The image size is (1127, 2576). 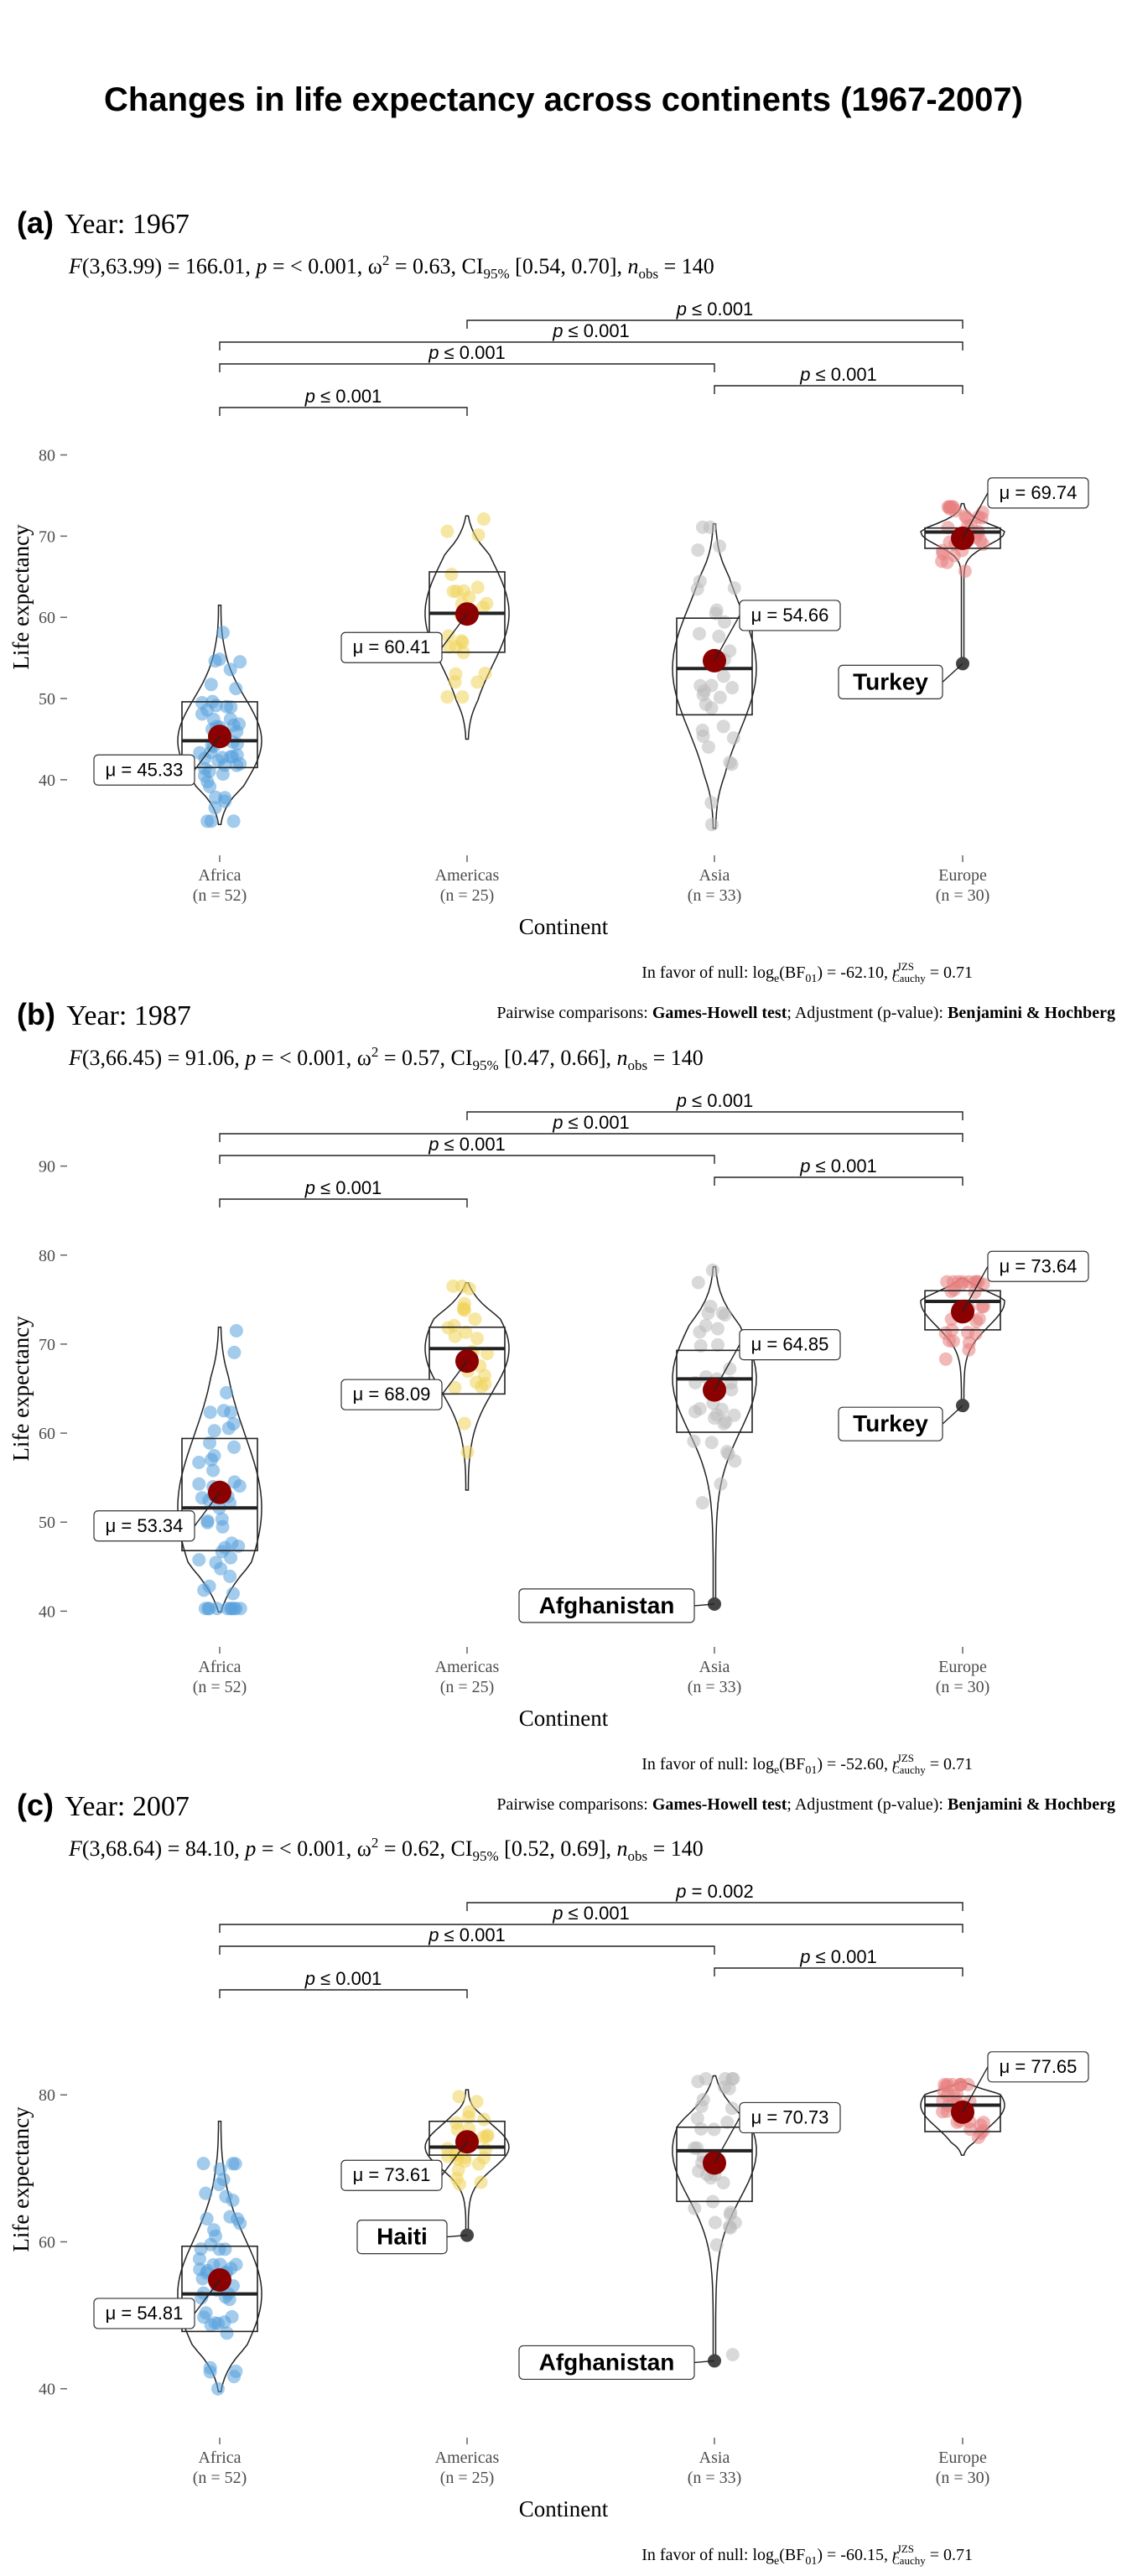 I want to click on y-tick-label: 80, so click(x=47, y=456).